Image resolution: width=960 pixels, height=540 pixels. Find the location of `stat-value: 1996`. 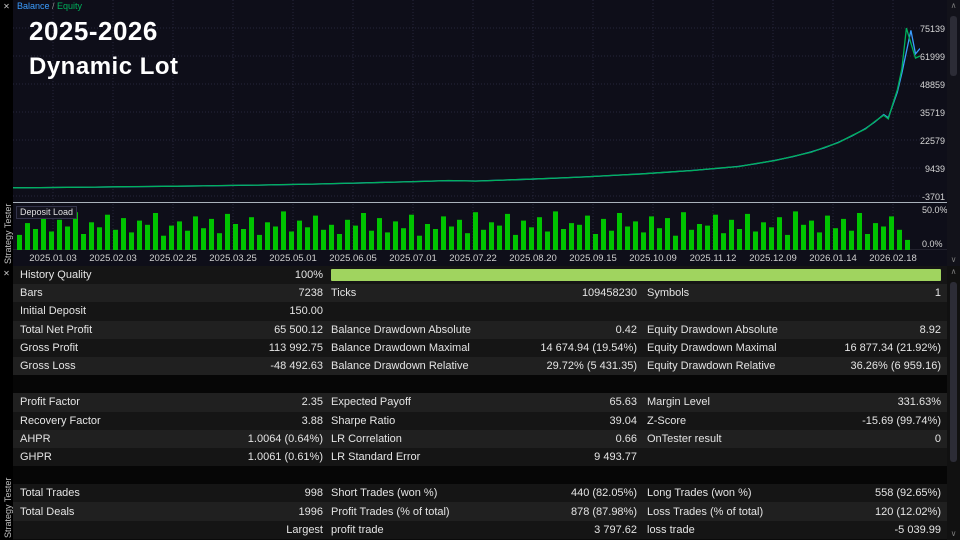

stat-value: 1996 is located at coordinates (310, 511).